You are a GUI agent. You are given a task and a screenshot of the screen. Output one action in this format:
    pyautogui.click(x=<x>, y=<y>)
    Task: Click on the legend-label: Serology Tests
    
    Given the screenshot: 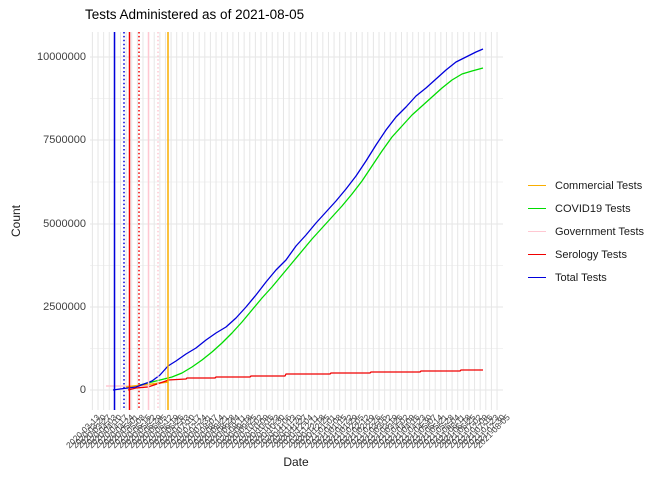 What is the action you would take?
    pyautogui.click(x=591, y=254)
    